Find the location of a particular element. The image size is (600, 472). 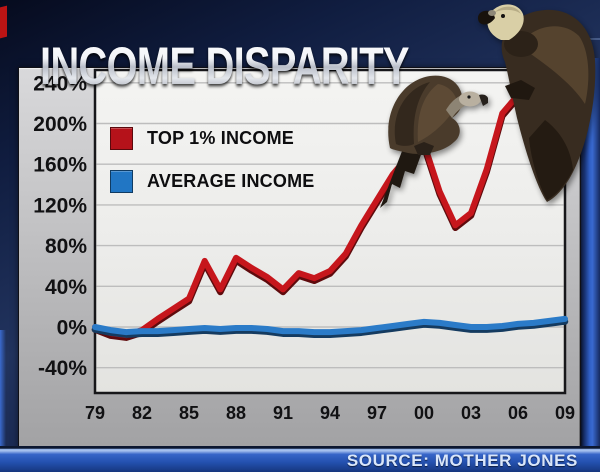

x-tick-label: 82 is located at coordinates (142, 413).